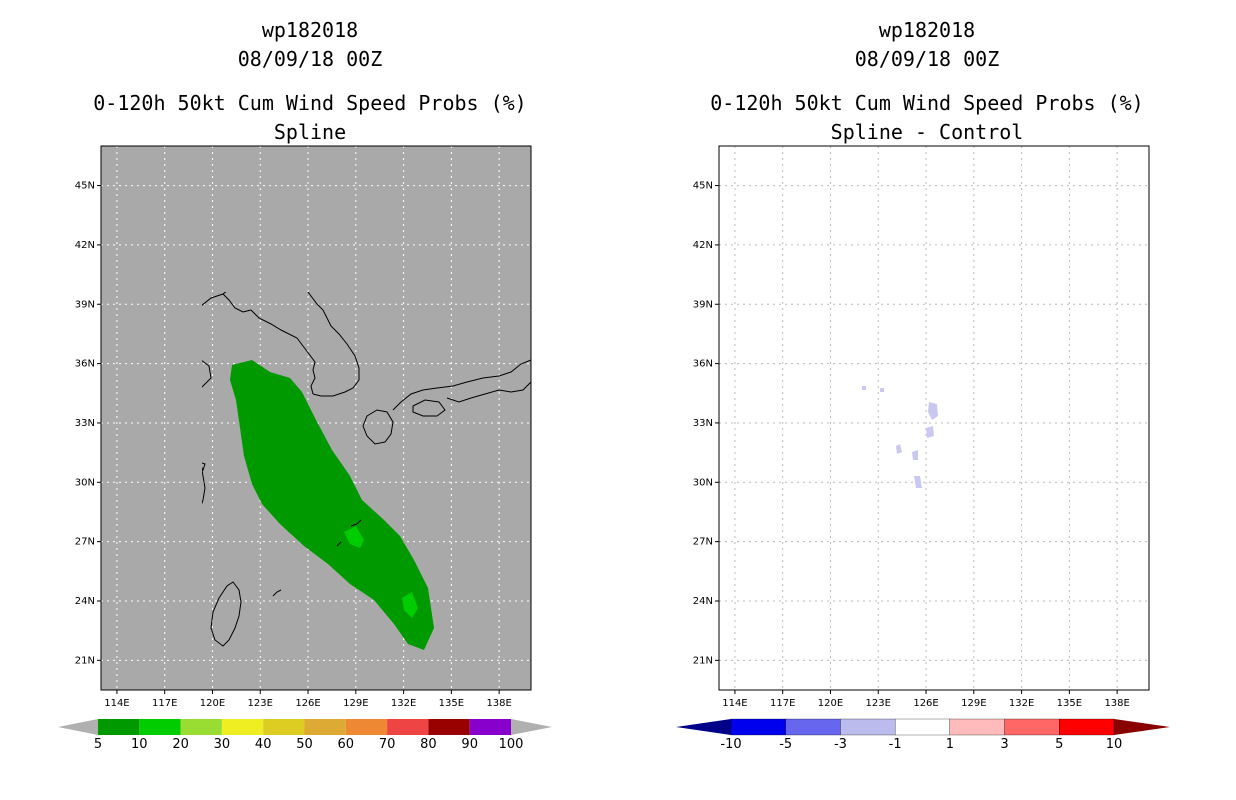 The height and width of the screenshot is (800, 1236). I want to click on right-difference-field, so click(900, 437).